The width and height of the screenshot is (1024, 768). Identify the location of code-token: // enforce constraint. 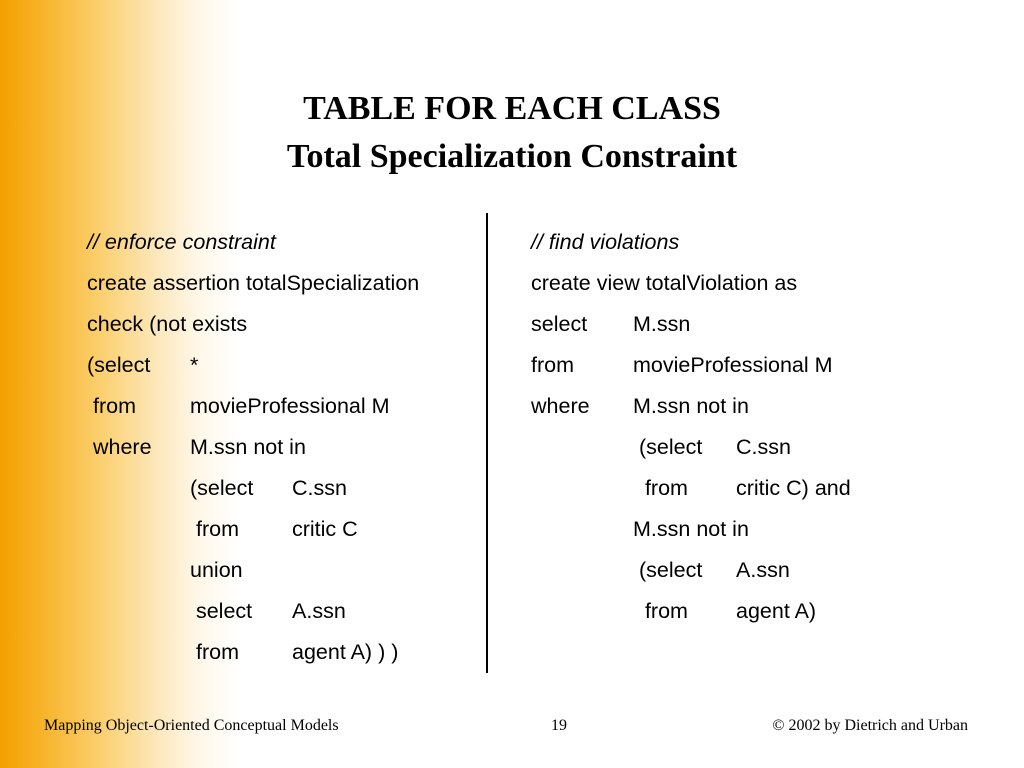
(181, 242).